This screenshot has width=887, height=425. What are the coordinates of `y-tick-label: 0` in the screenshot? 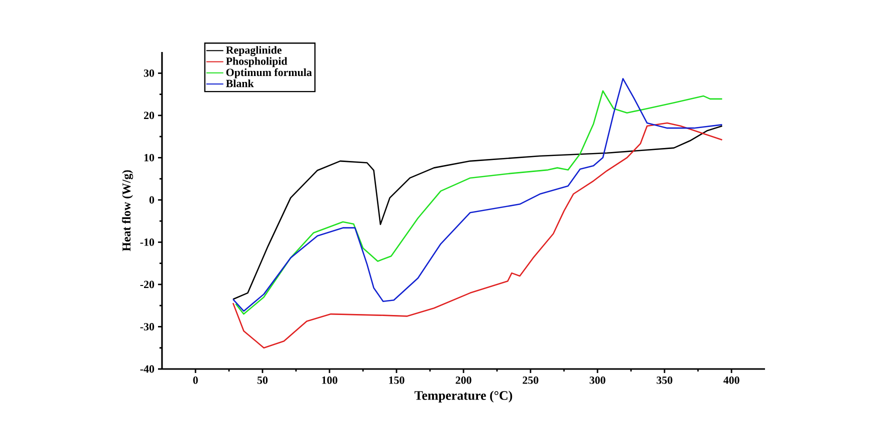 It's located at (151, 200).